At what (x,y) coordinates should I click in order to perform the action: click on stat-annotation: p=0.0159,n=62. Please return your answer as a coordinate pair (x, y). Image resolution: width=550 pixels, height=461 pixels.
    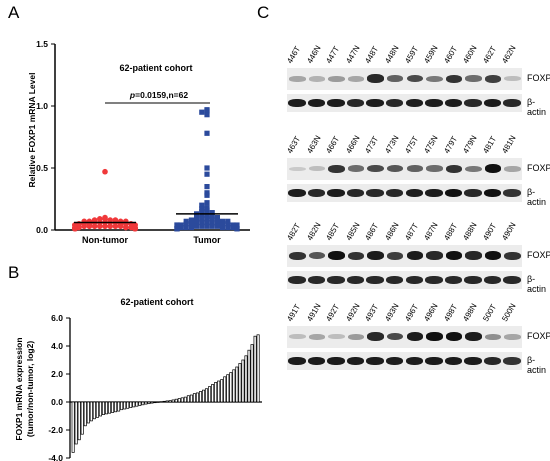
    Looking at the image, I should click on (158, 95).